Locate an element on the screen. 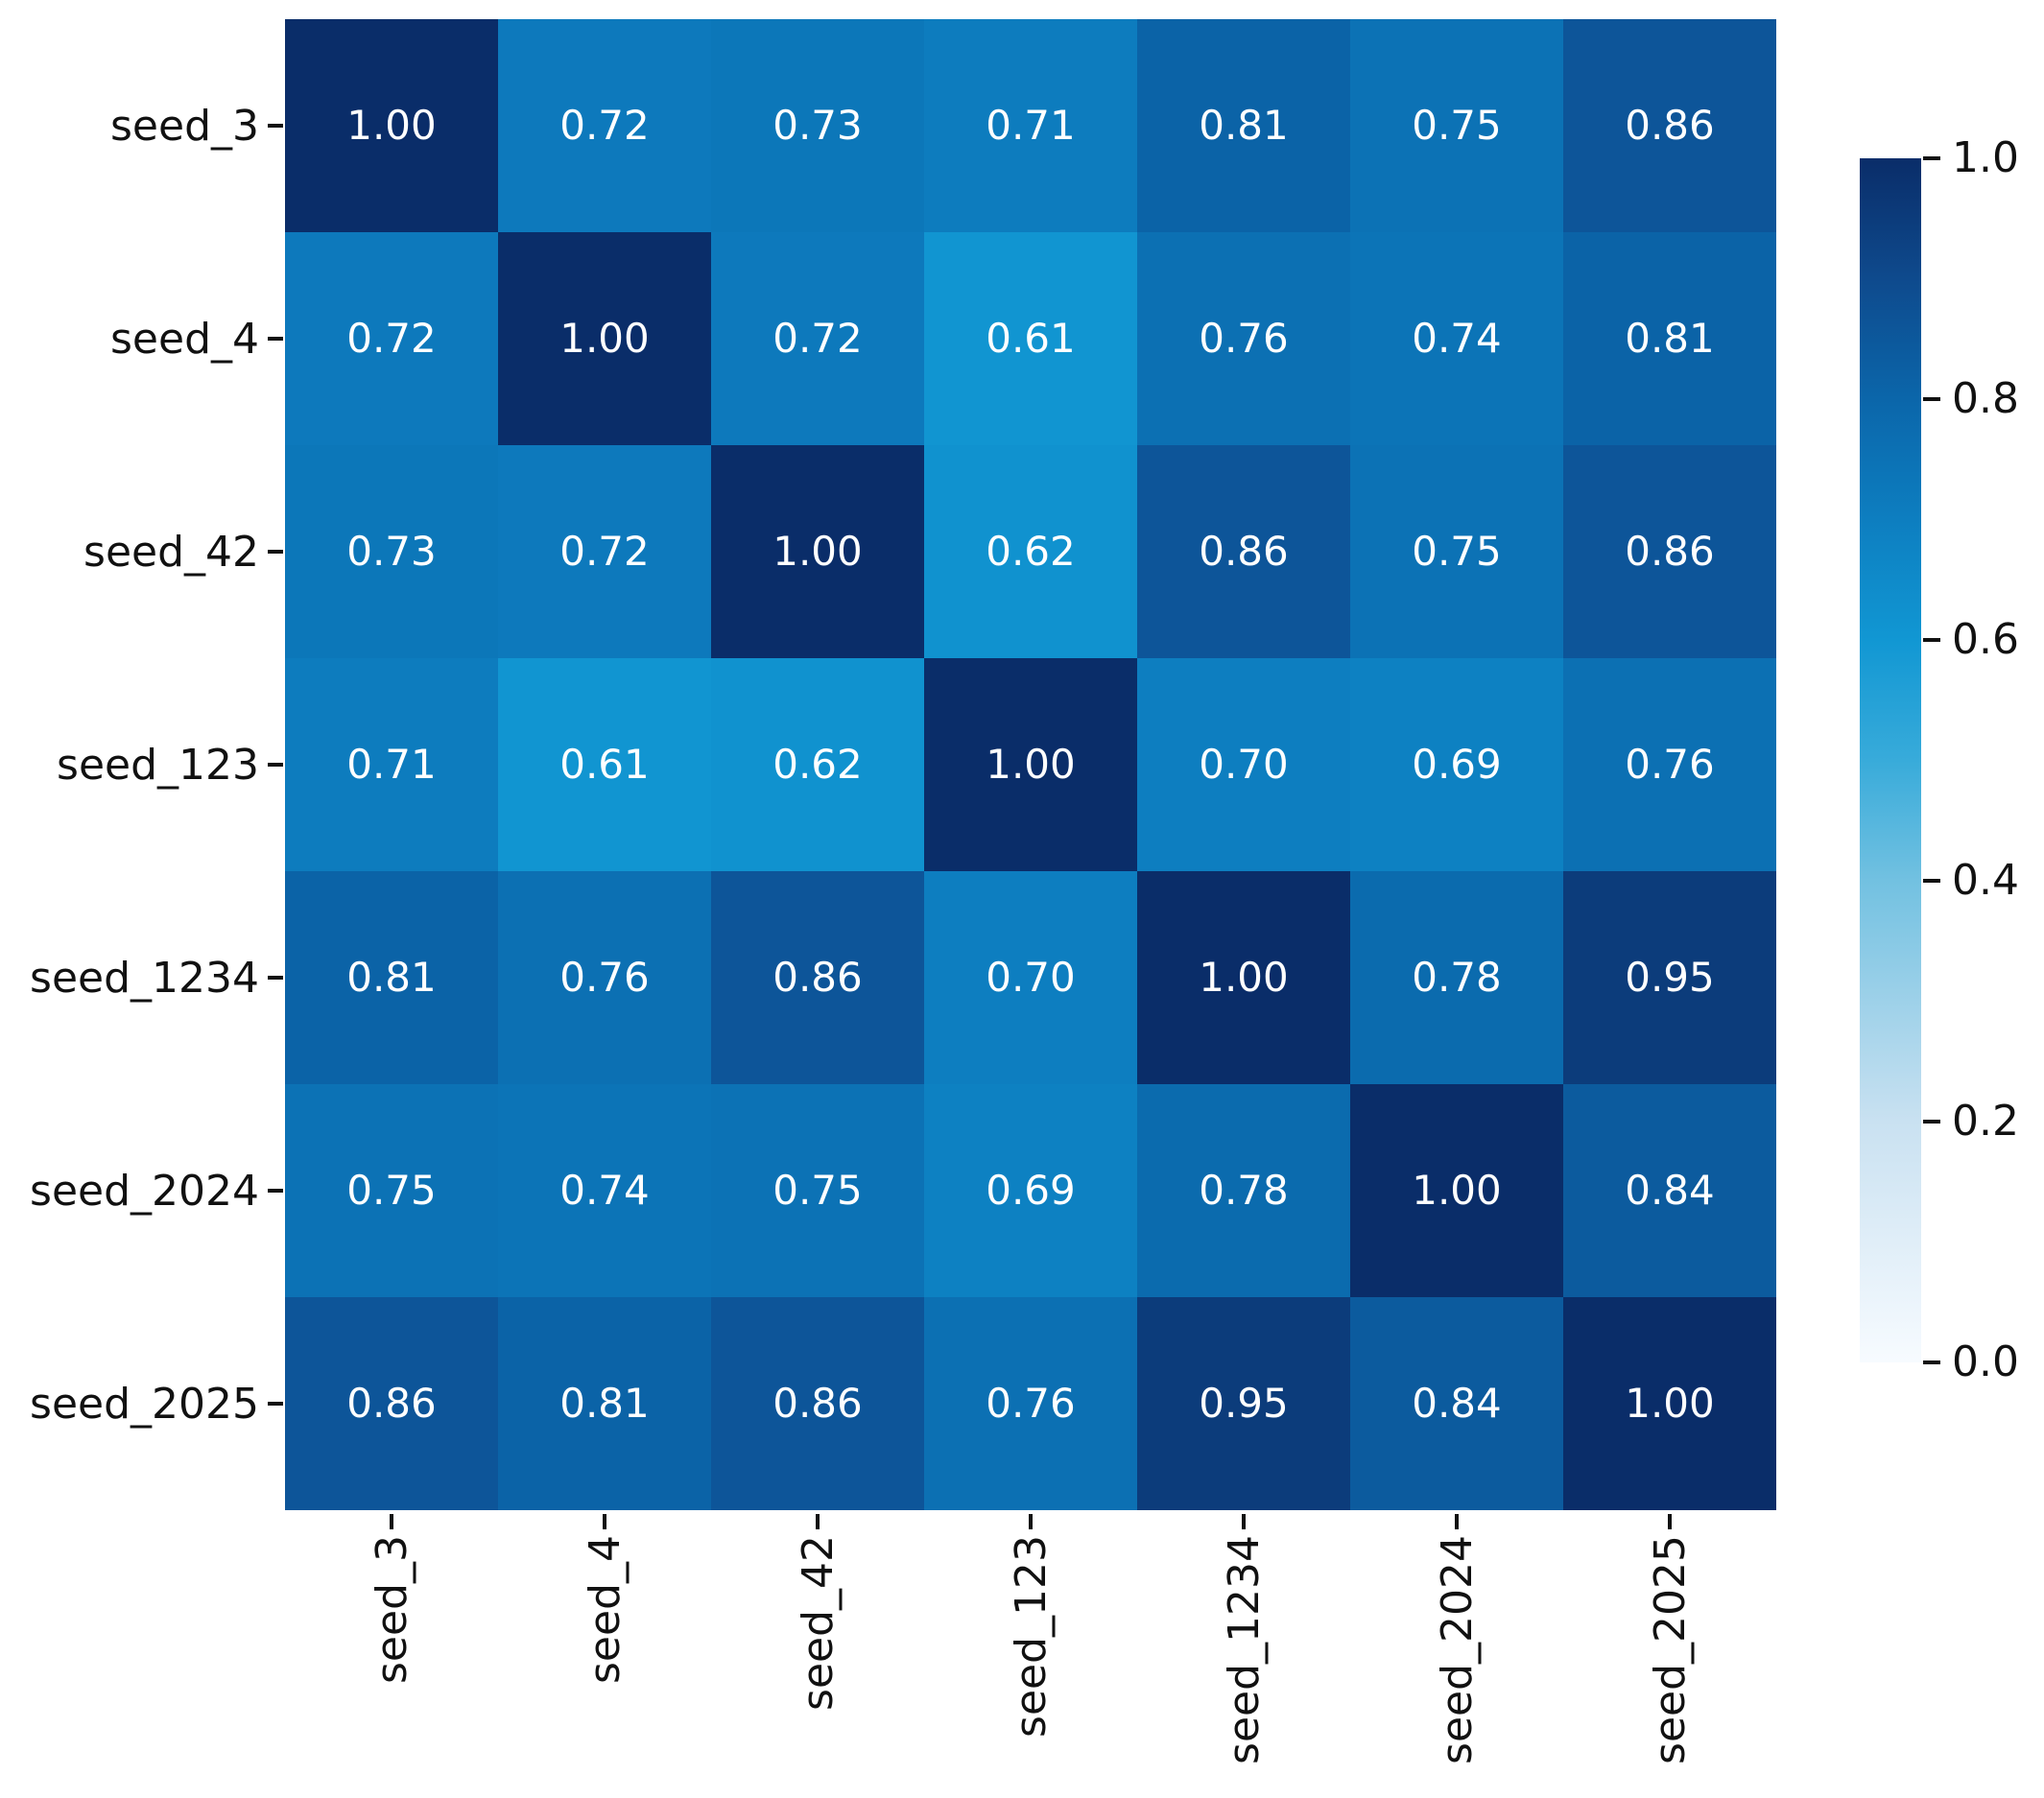 Image resolution: width=2044 pixels, height=1798 pixels. y-tick-label: seed_2025 is located at coordinates (144, 1404).